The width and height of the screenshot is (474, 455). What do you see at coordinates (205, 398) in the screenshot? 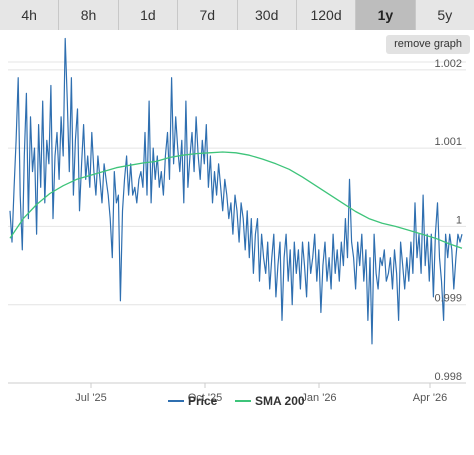
I see `x-tick-label: Oct '25` at bounding box center [205, 398].